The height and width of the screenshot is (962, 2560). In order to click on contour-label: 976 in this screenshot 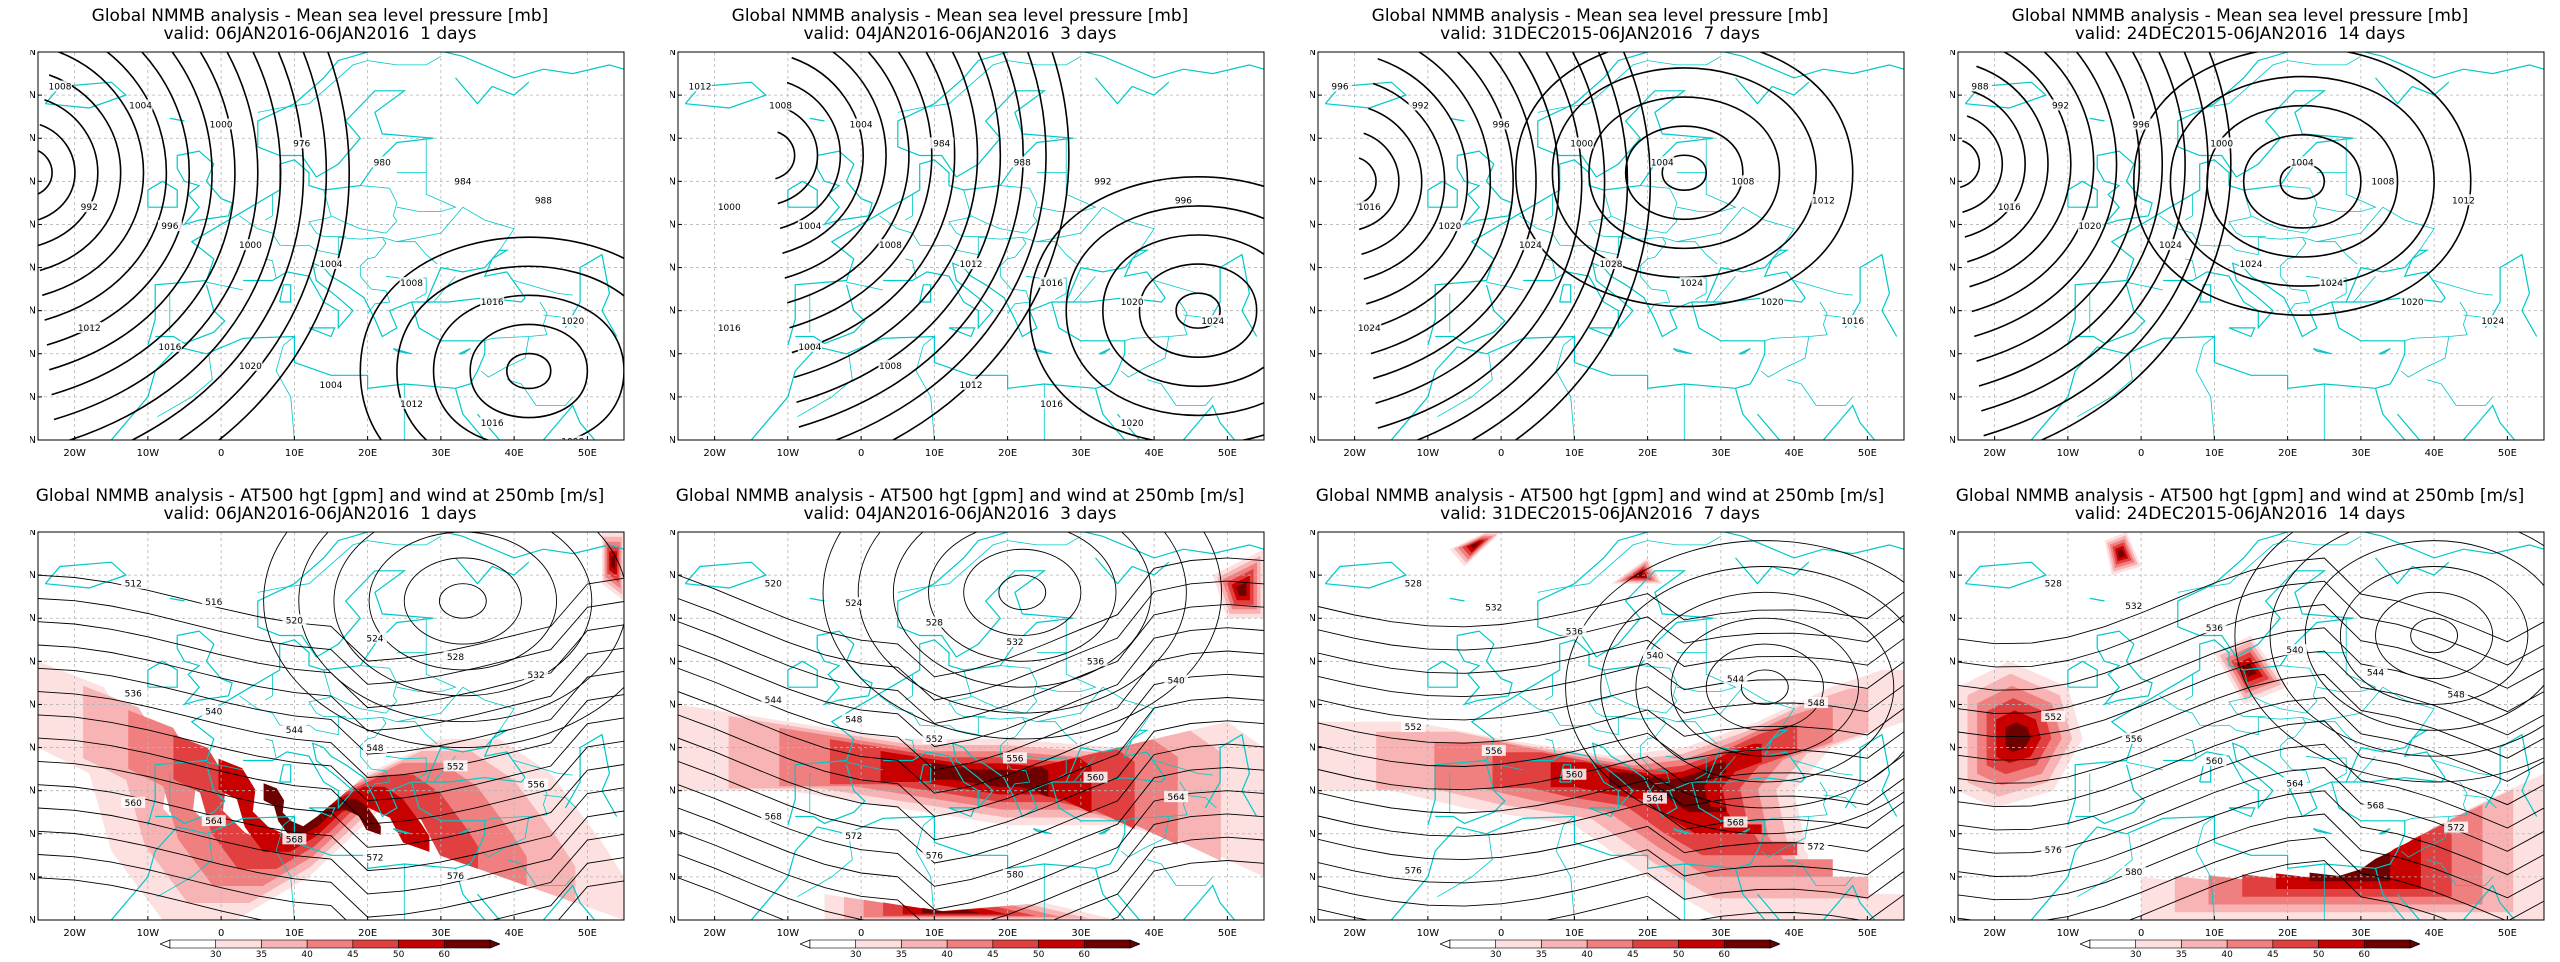, I will do `click(301, 144)`.